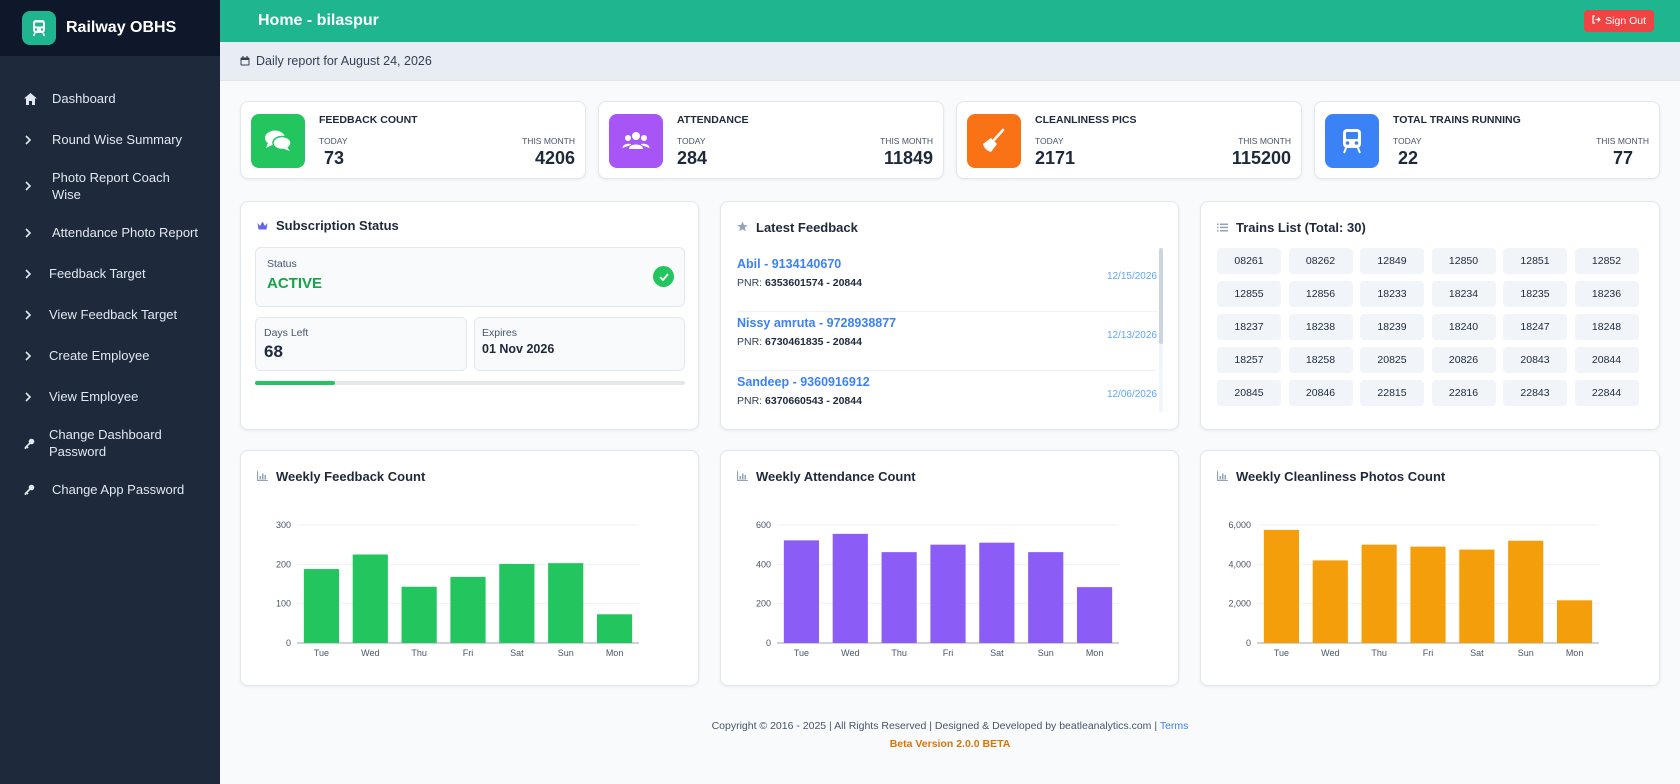 The height and width of the screenshot is (784, 1680). What do you see at coordinates (1619, 21) in the screenshot?
I see `sign-out-button: Sign Out` at bounding box center [1619, 21].